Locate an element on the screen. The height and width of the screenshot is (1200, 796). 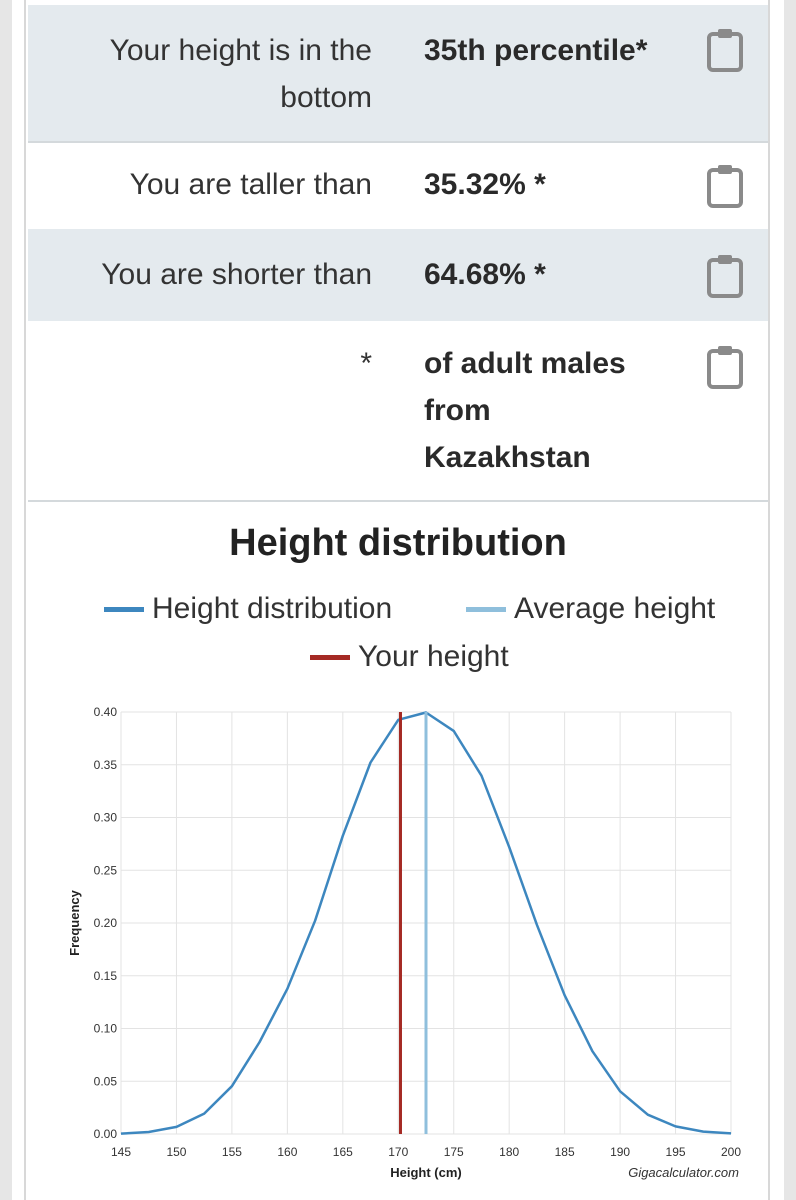
x-tick-label: 165 is located at coordinates (343, 1152).